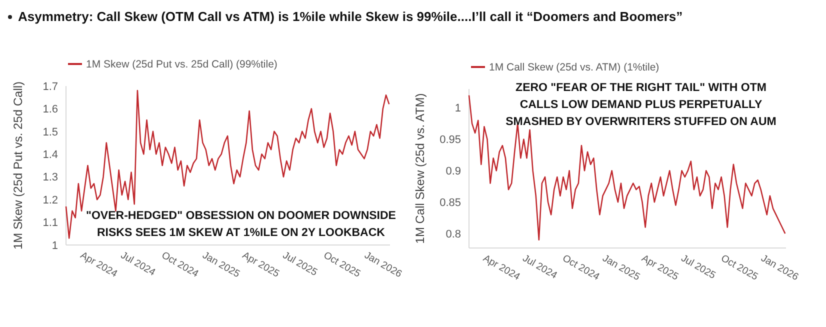 The image size is (826, 327). I want to click on y-tick-label: 0.9, so click(453, 172).